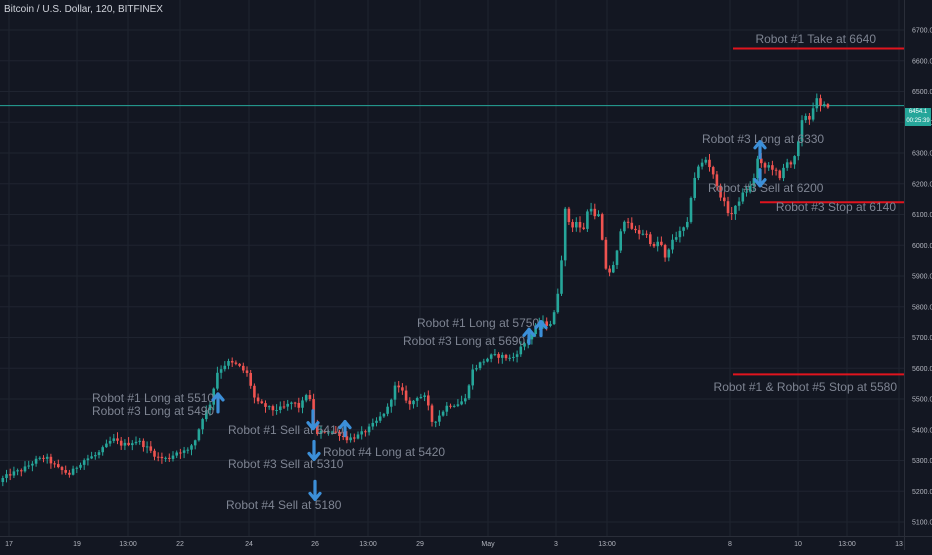 This screenshot has width=932, height=555. What do you see at coordinates (922, 492) in the screenshot?
I see `y-tick-label: 5200.0` at bounding box center [922, 492].